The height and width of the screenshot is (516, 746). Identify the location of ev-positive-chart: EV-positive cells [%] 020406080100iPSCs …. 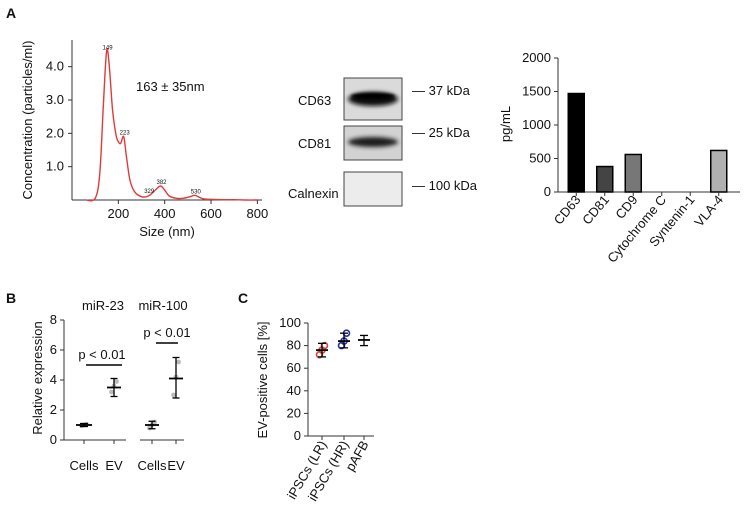
(314, 409).